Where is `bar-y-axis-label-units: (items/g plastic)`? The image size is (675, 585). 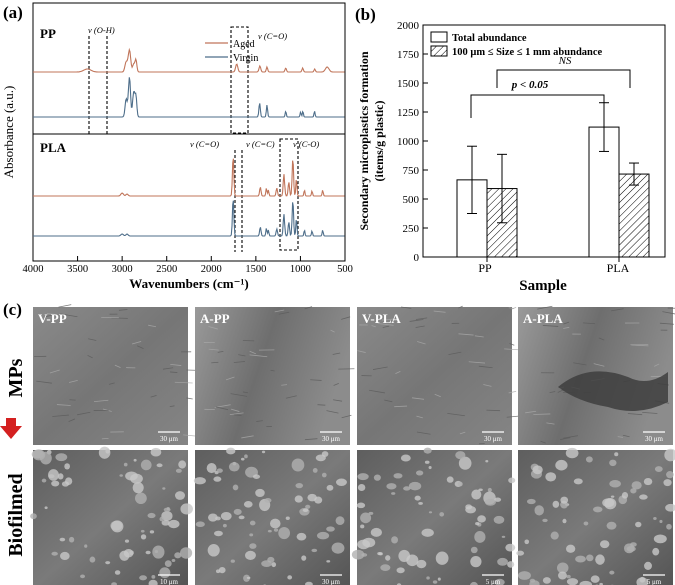
bar-y-axis-label-units: (items/g plastic) is located at coordinates (379, 141).